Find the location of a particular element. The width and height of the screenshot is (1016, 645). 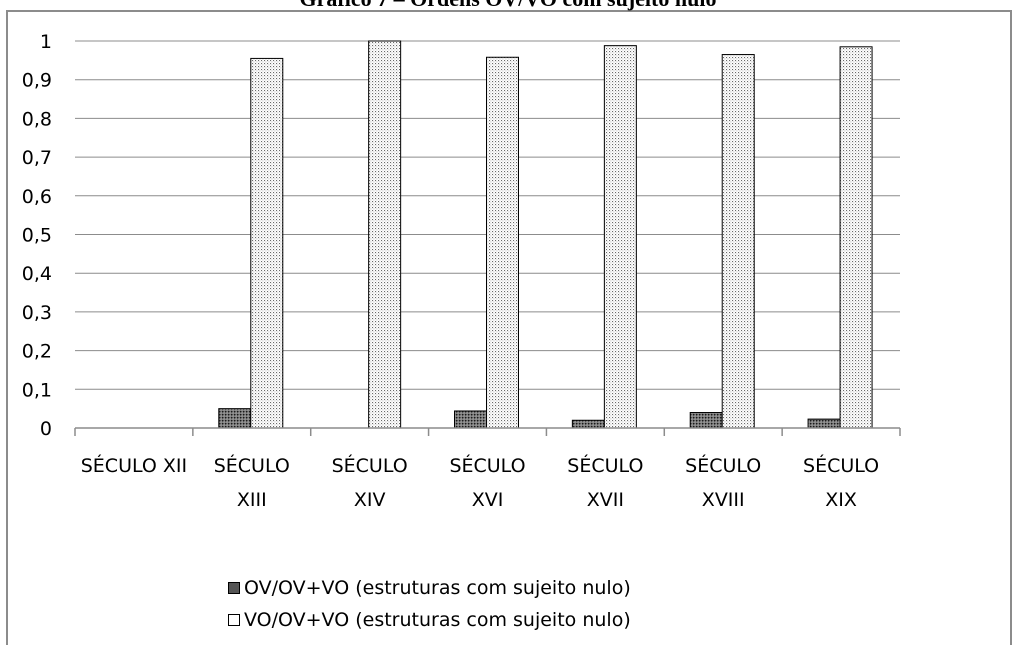

legend-swatch-vo is located at coordinates (234, 620).